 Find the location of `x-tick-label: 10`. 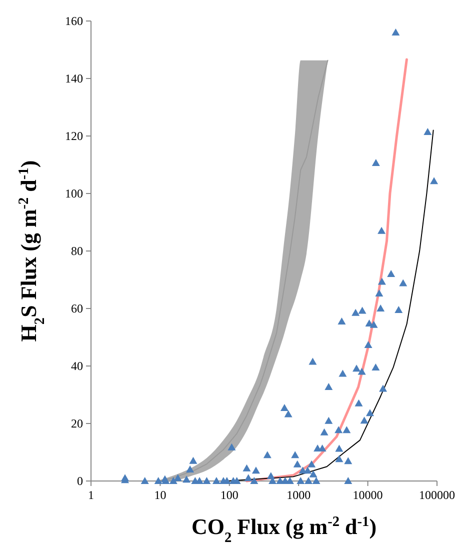

x-tick-label: 10 is located at coordinates (160, 495).